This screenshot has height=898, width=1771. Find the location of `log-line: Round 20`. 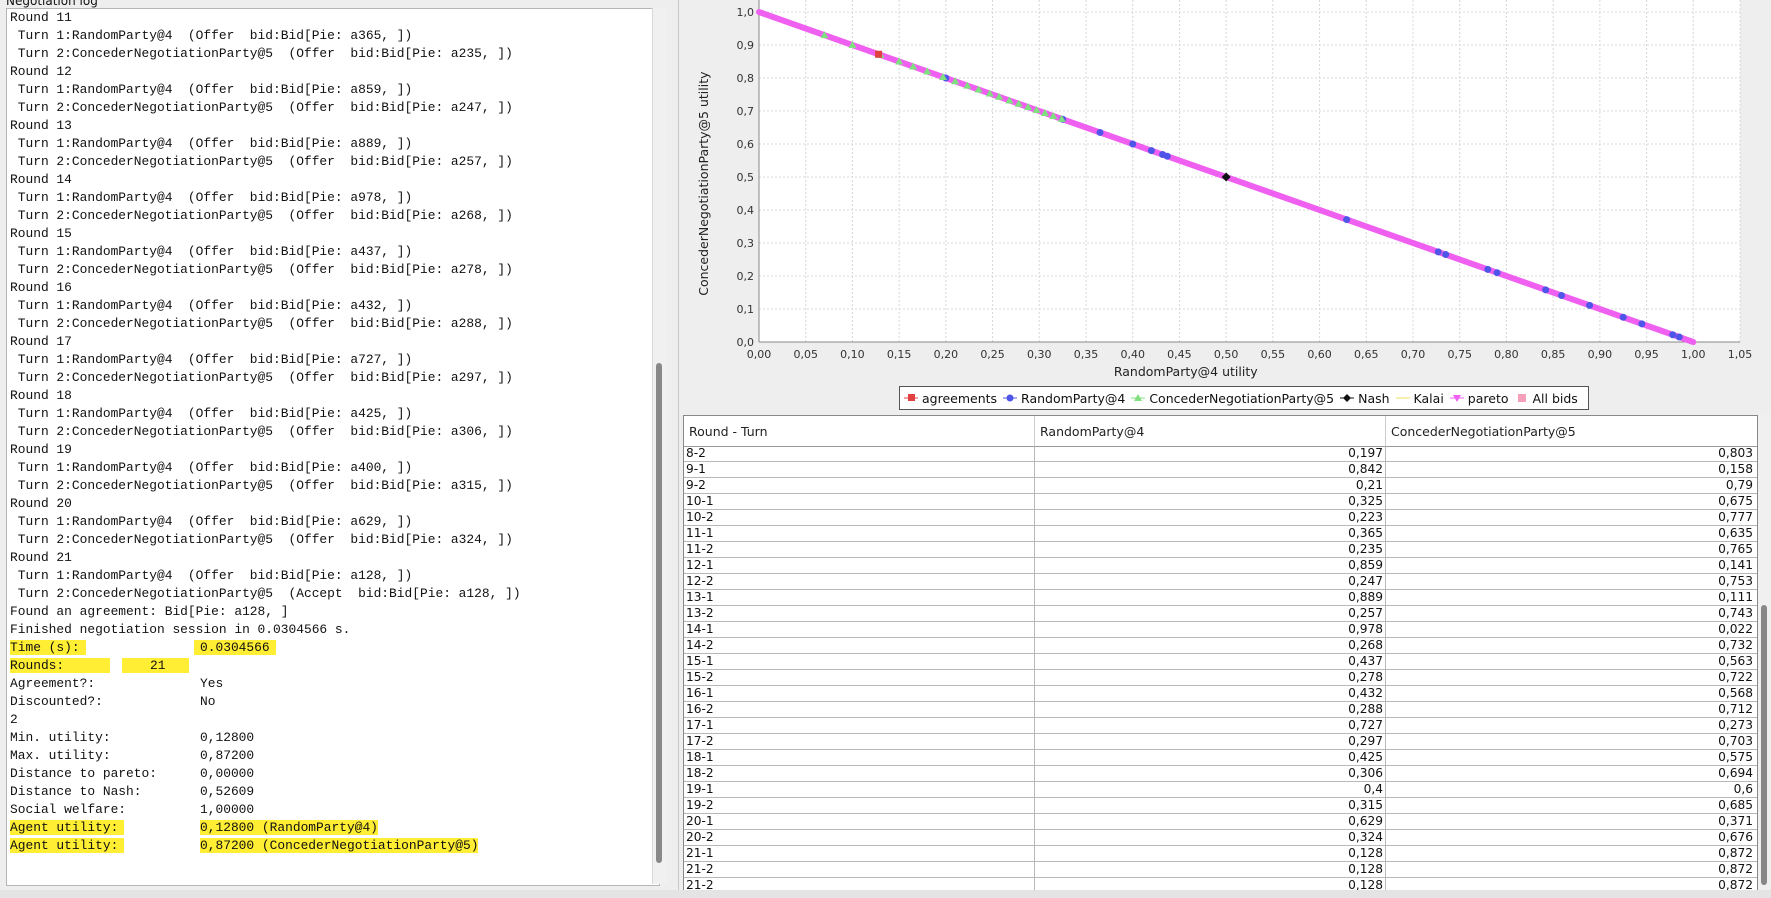

log-line: Round 20 is located at coordinates (41, 503).